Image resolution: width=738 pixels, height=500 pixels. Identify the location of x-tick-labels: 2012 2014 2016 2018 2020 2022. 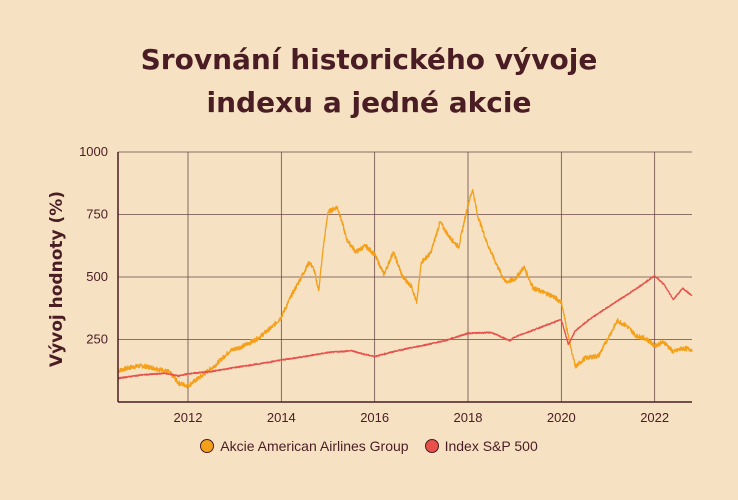
(422, 417).